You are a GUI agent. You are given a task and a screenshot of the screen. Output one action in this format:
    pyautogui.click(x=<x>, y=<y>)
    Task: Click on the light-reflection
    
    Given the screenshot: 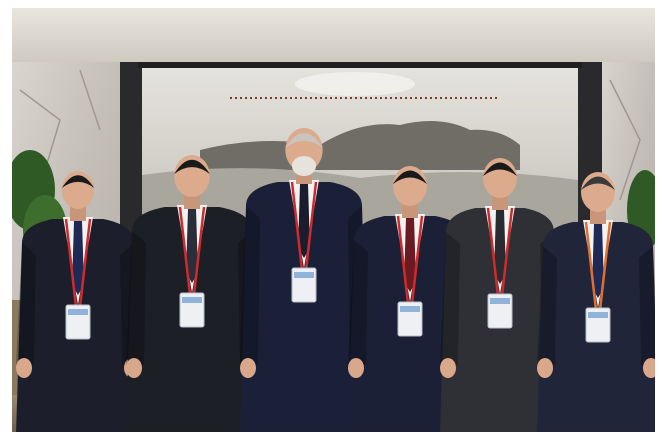 What is the action you would take?
    pyautogui.click(x=355, y=84)
    